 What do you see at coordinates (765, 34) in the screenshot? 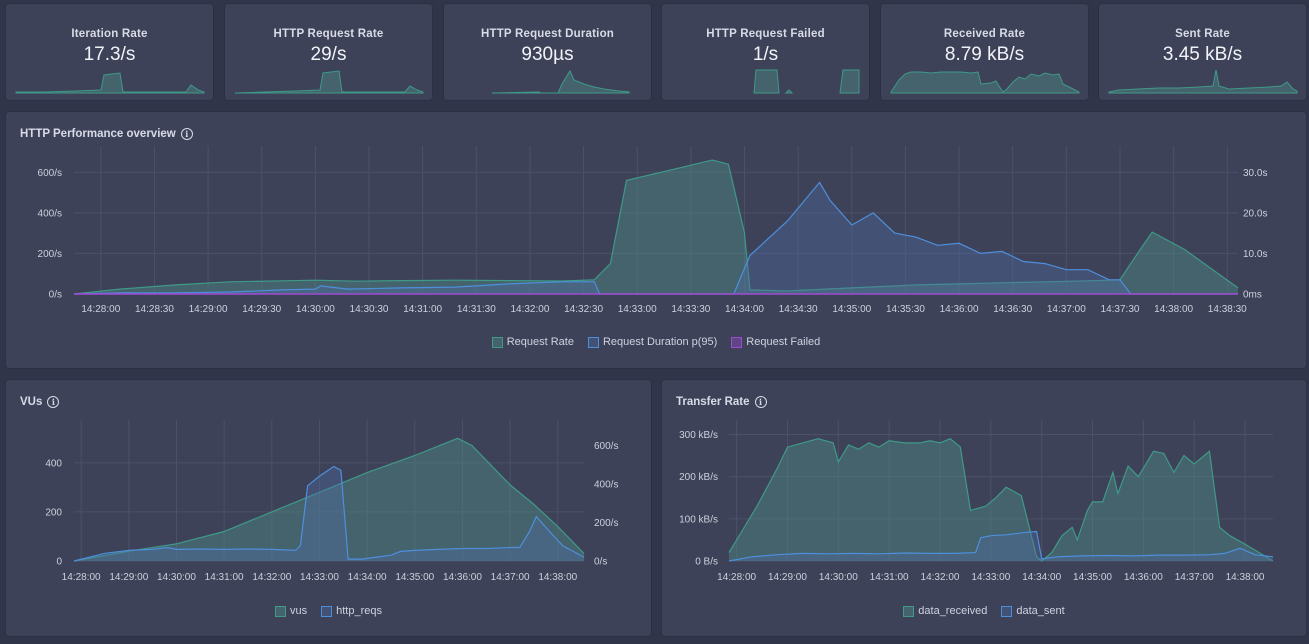
I see `stat-title: HTTP Request Failed` at bounding box center [765, 34].